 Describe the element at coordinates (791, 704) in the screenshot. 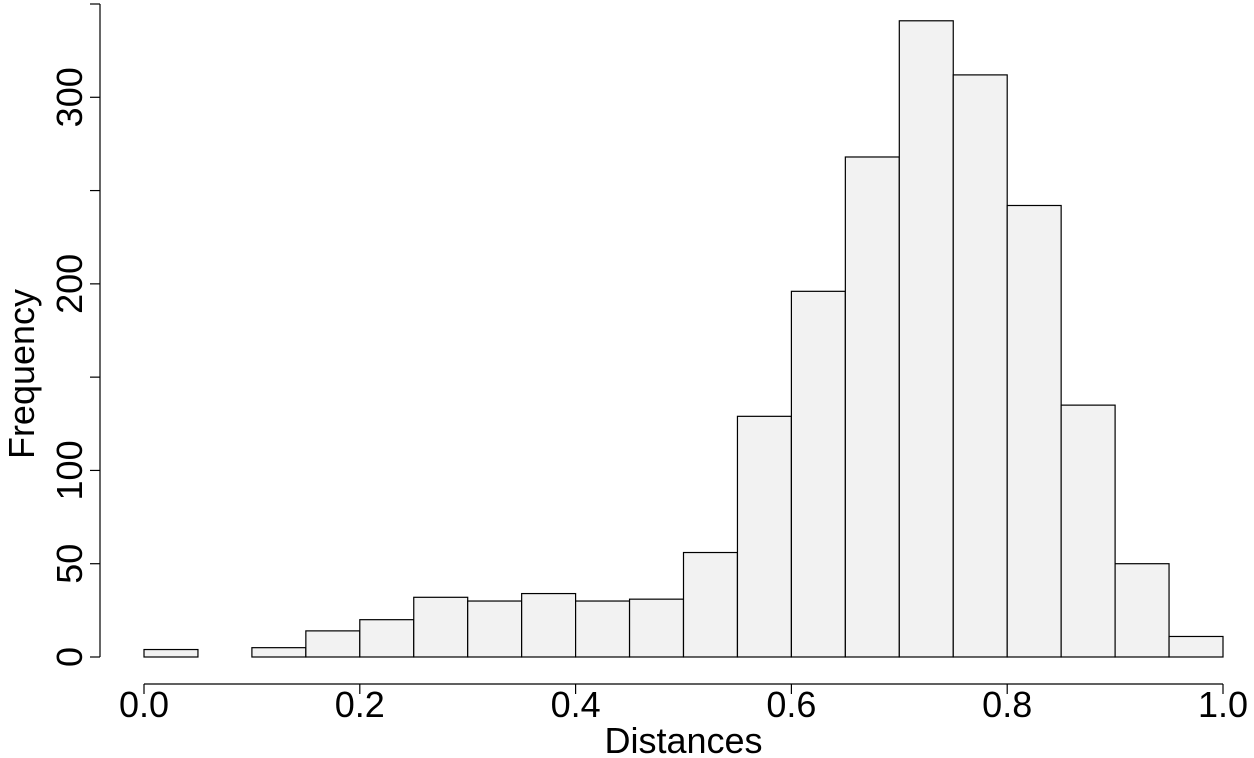

I see `x-tick-label: 0.6` at that location.